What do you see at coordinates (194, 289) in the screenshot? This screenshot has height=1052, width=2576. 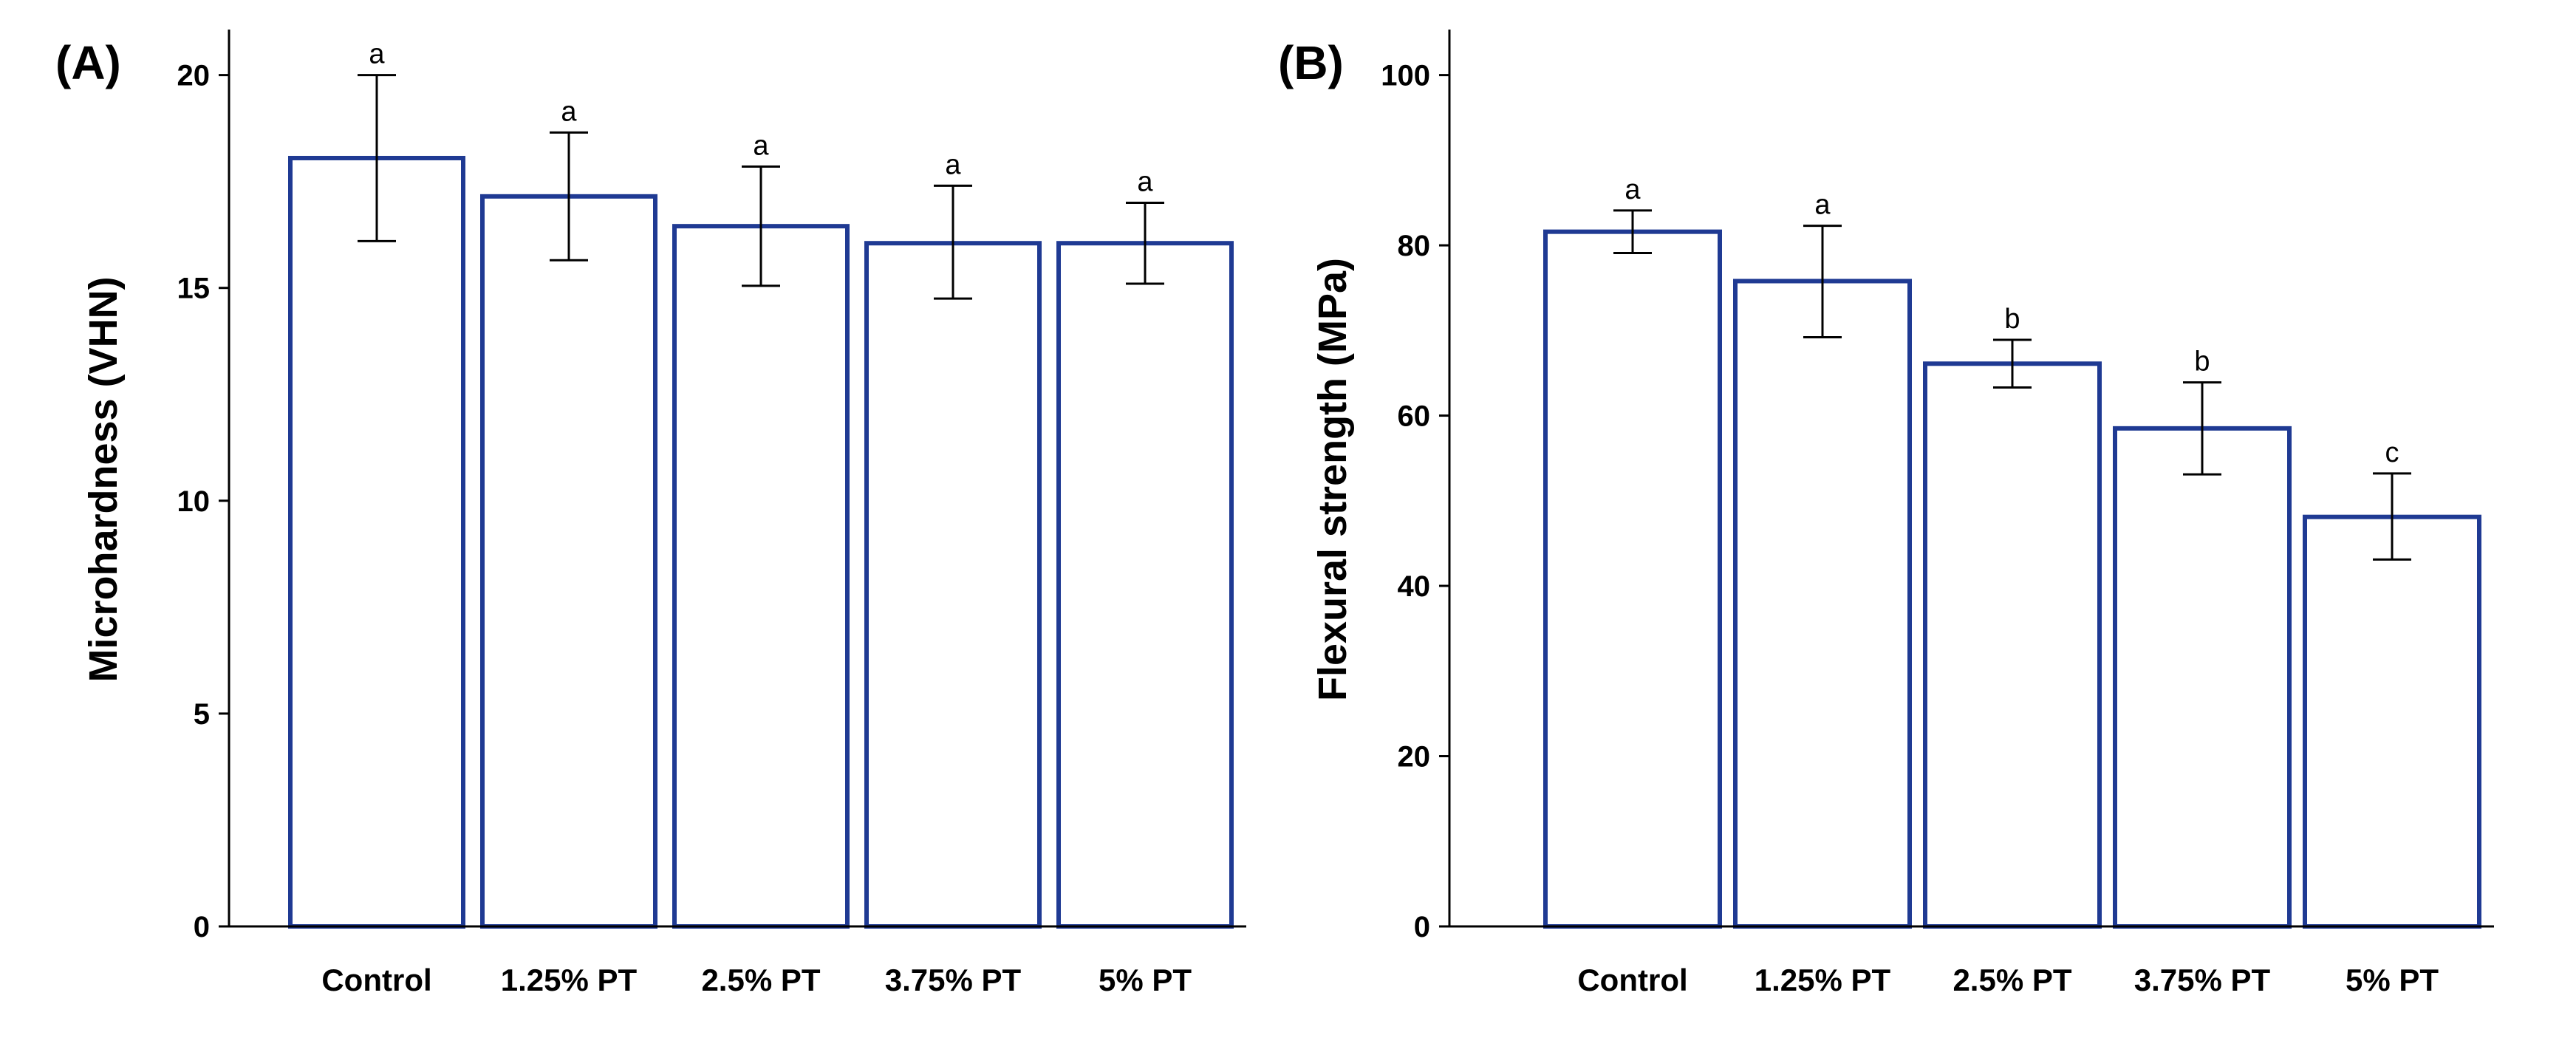 I see `y-tick-label: 15` at bounding box center [194, 289].